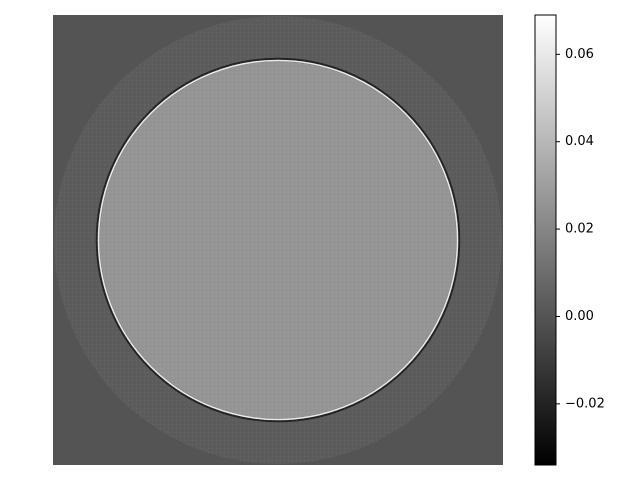 Image resolution: width=640 pixels, height=480 pixels. What do you see at coordinates (579, 316) in the screenshot?
I see `colorbar-tick-label: 0.00` at bounding box center [579, 316].